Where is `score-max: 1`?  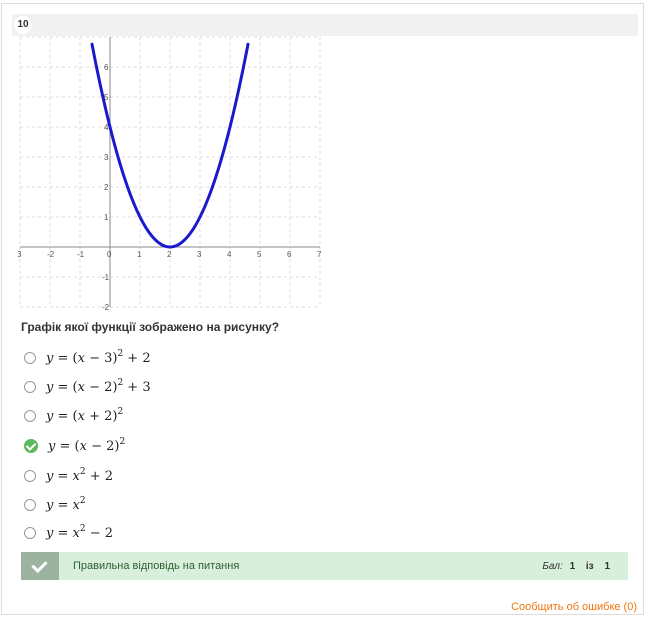
score-max: 1 is located at coordinates (607, 566).